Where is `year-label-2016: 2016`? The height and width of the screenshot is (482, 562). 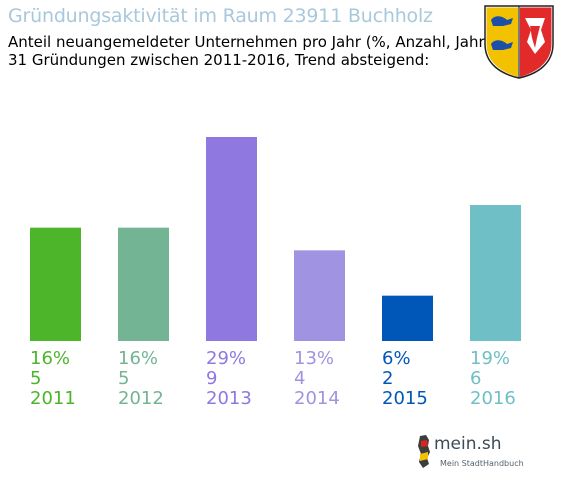
year-label-2016: 2016 is located at coordinates (493, 398).